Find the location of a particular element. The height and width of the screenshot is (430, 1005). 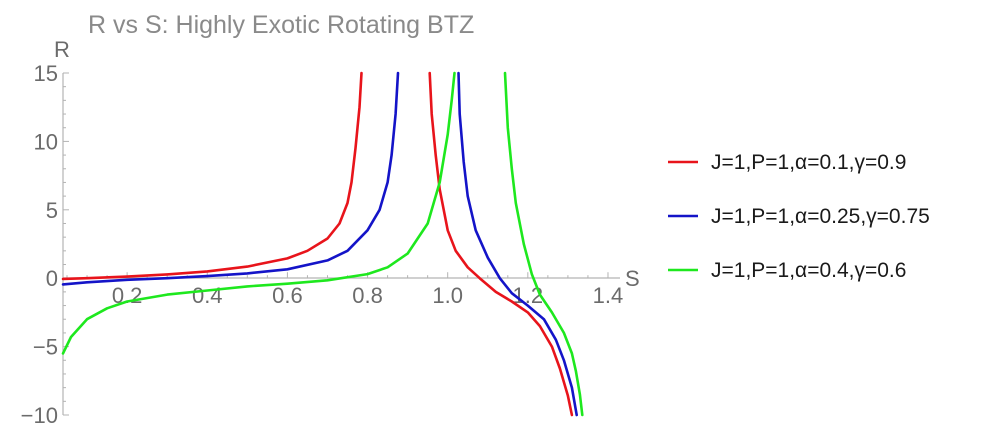

chart-title: R vs S: Highly Exotic Rotating BTZ is located at coordinates (281, 25).